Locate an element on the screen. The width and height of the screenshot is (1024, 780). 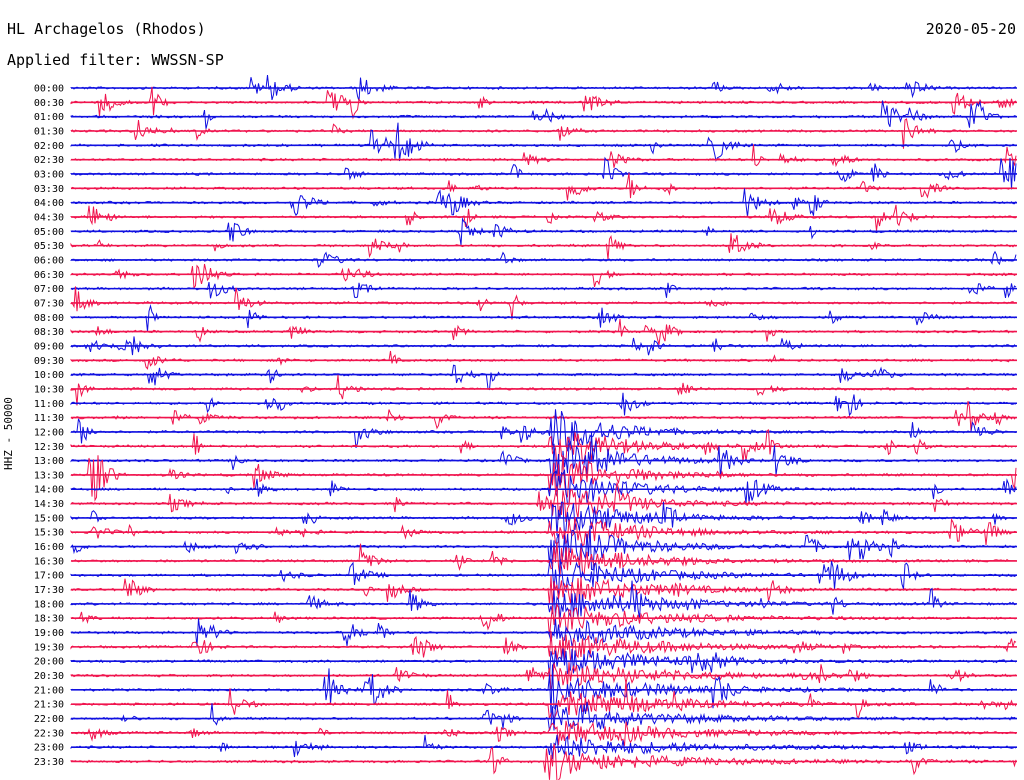
time-label: 08:00 is located at coordinates (49, 318).